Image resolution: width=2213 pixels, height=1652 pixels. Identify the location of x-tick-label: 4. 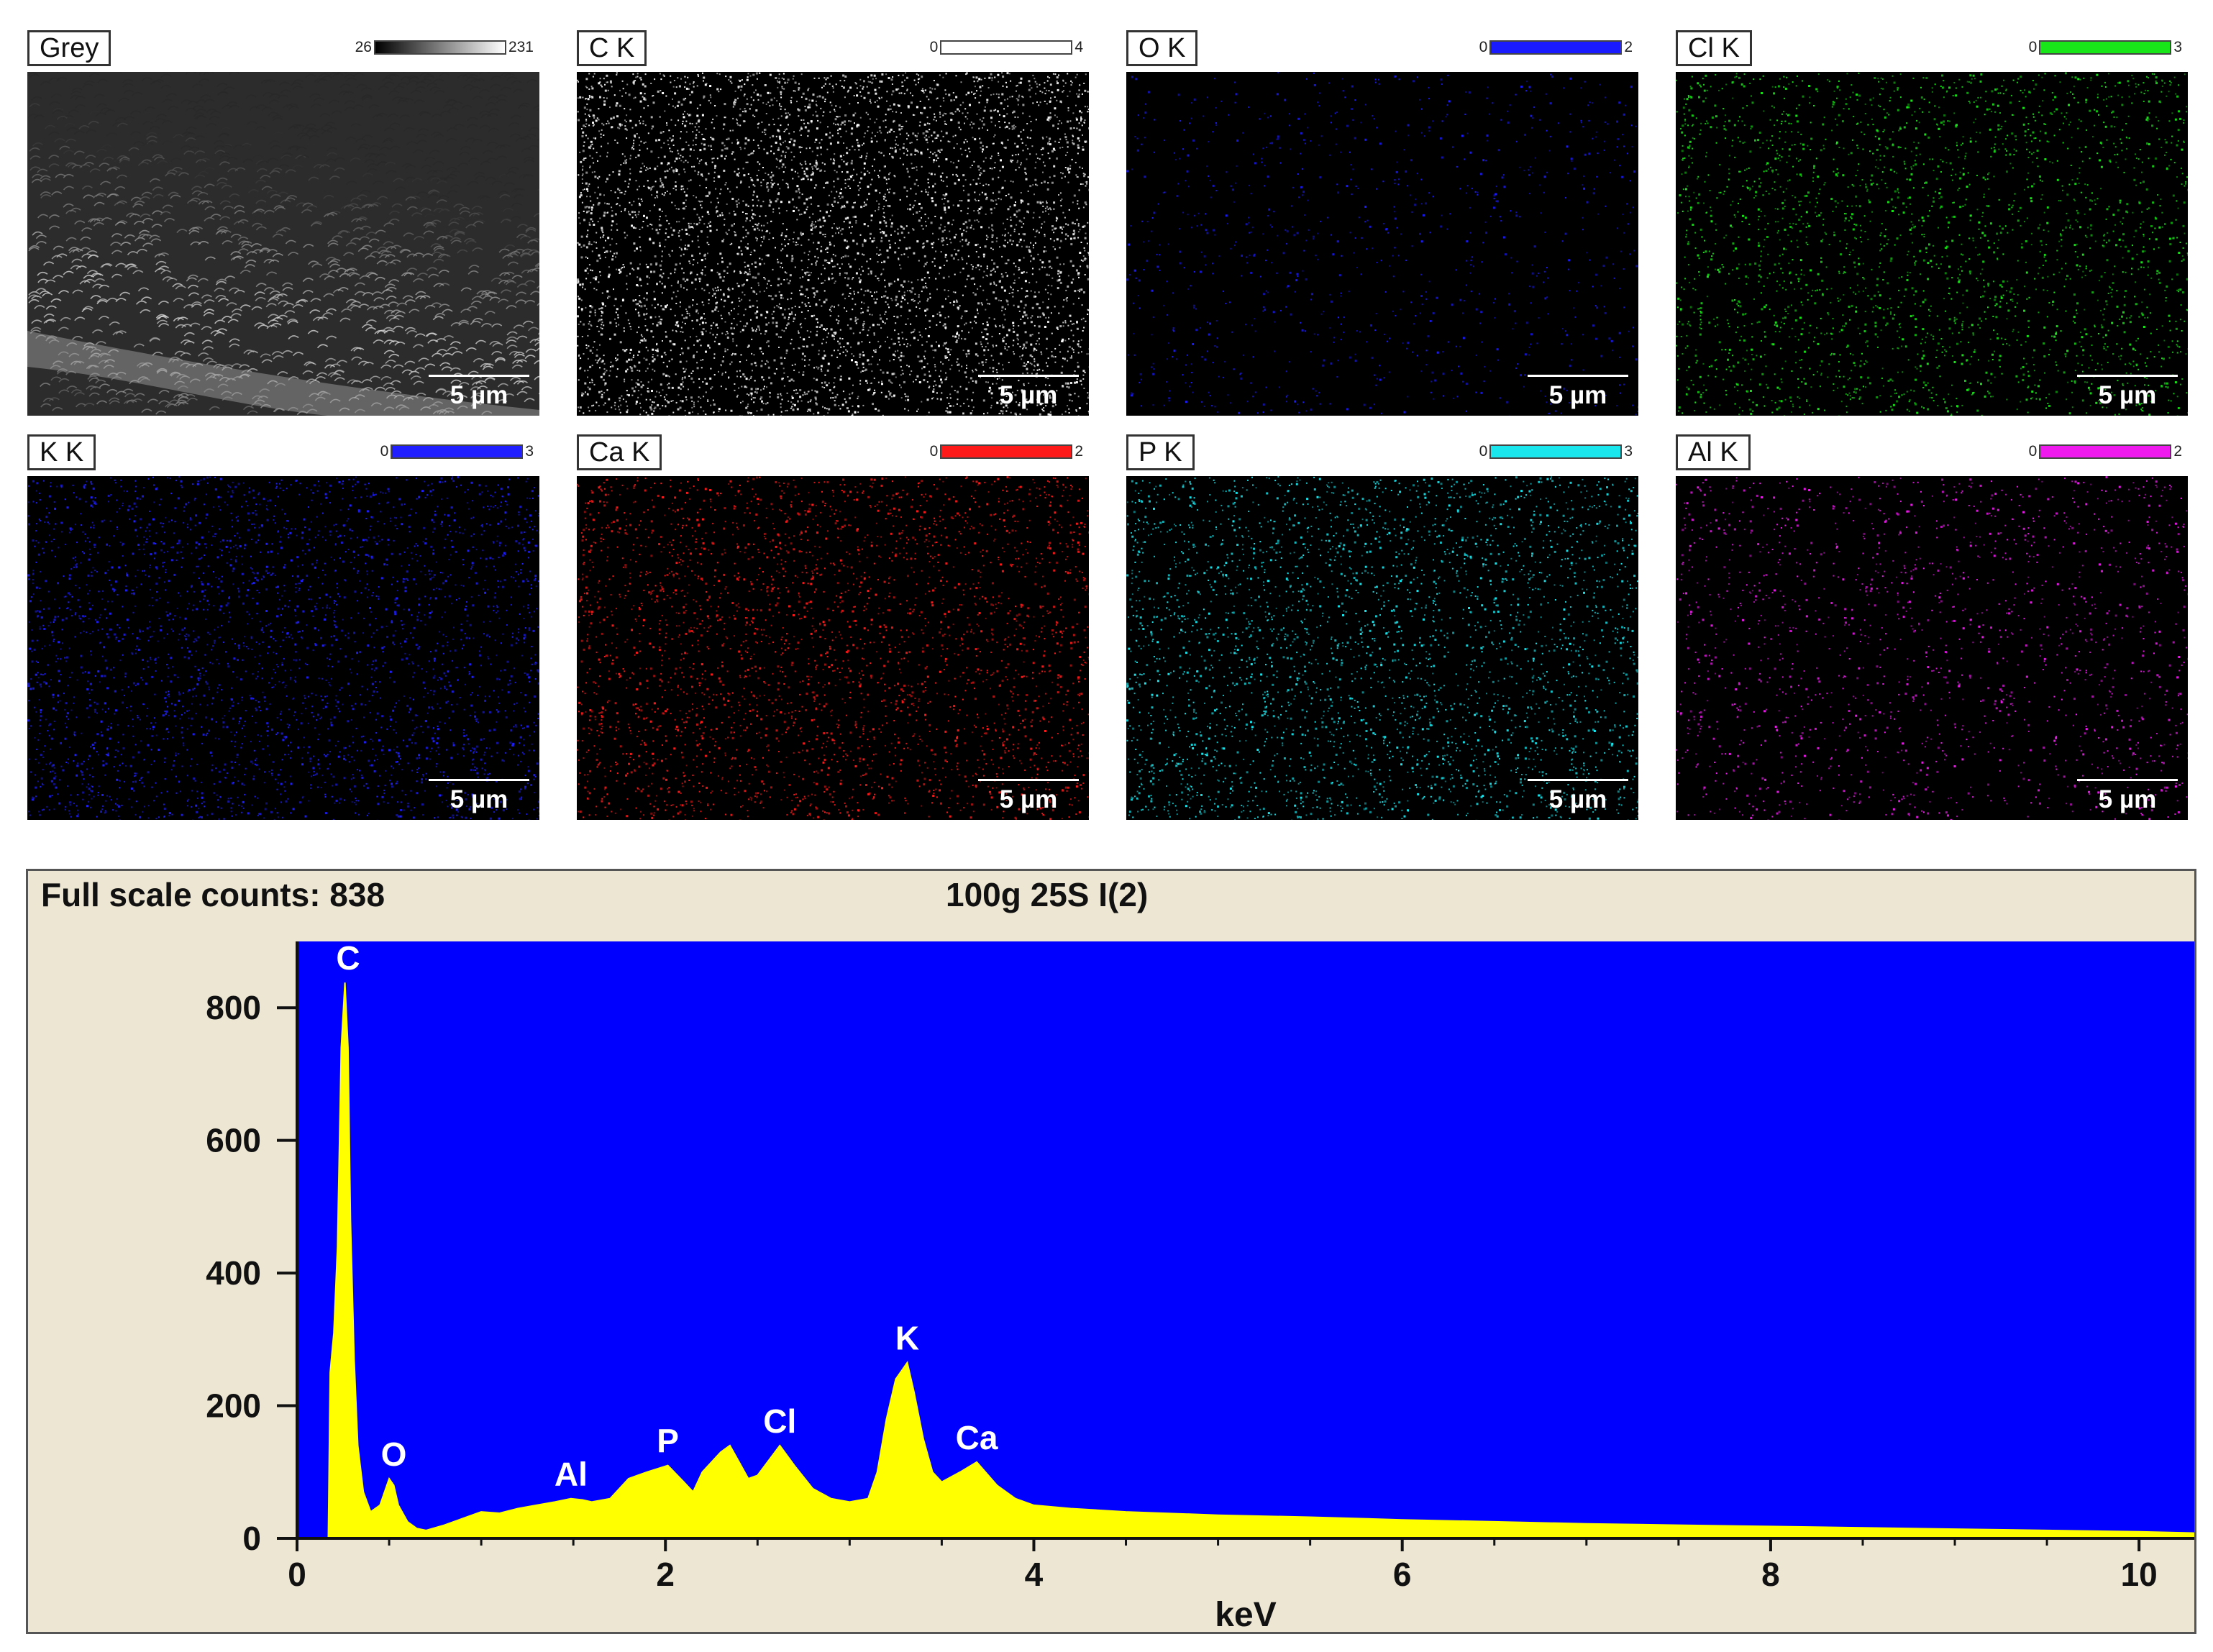
(1034, 1574).